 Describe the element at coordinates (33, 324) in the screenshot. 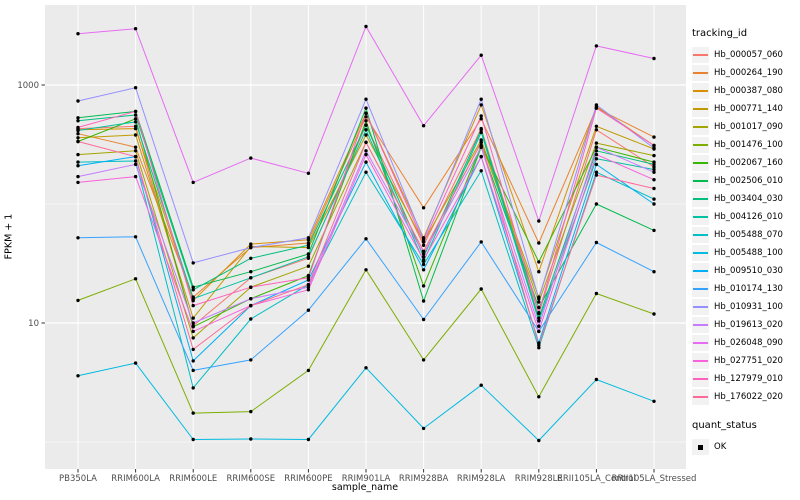

I see `y-tick-label: 10` at that location.